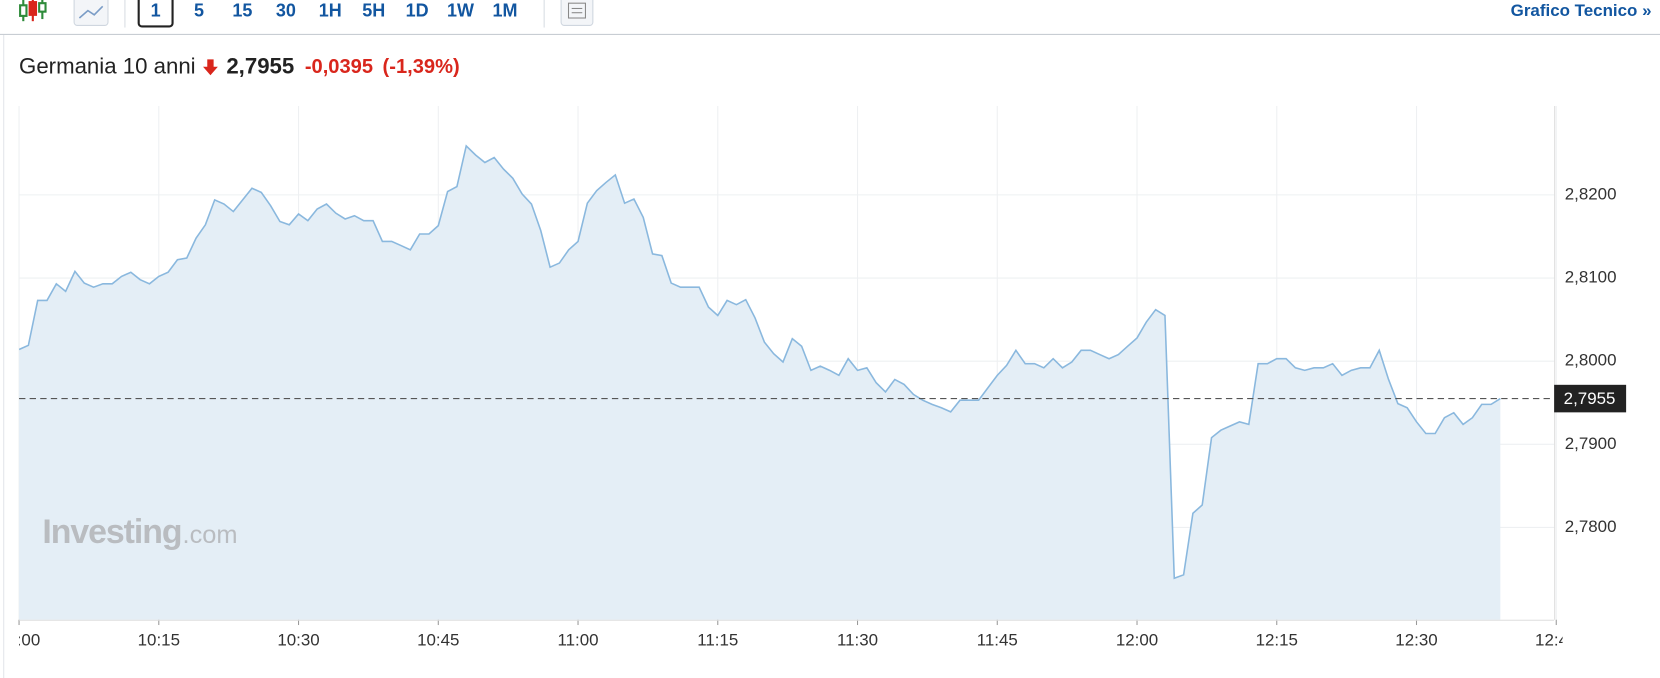 The height and width of the screenshot is (678, 1660). What do you see at coordinates (577, 13) in the screenshot?
I see `table-icon` at bounding box center [577, 13].